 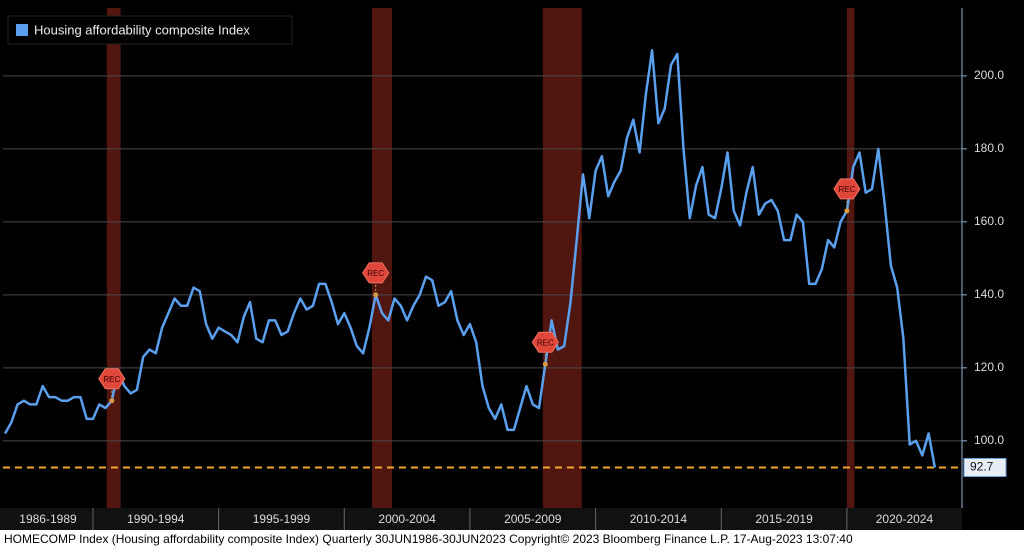 What do you see at coordinates (142, 29) in the screenshot?
I see `legend-label: Housing affordability composite Index` at bounding box center [142, 29].